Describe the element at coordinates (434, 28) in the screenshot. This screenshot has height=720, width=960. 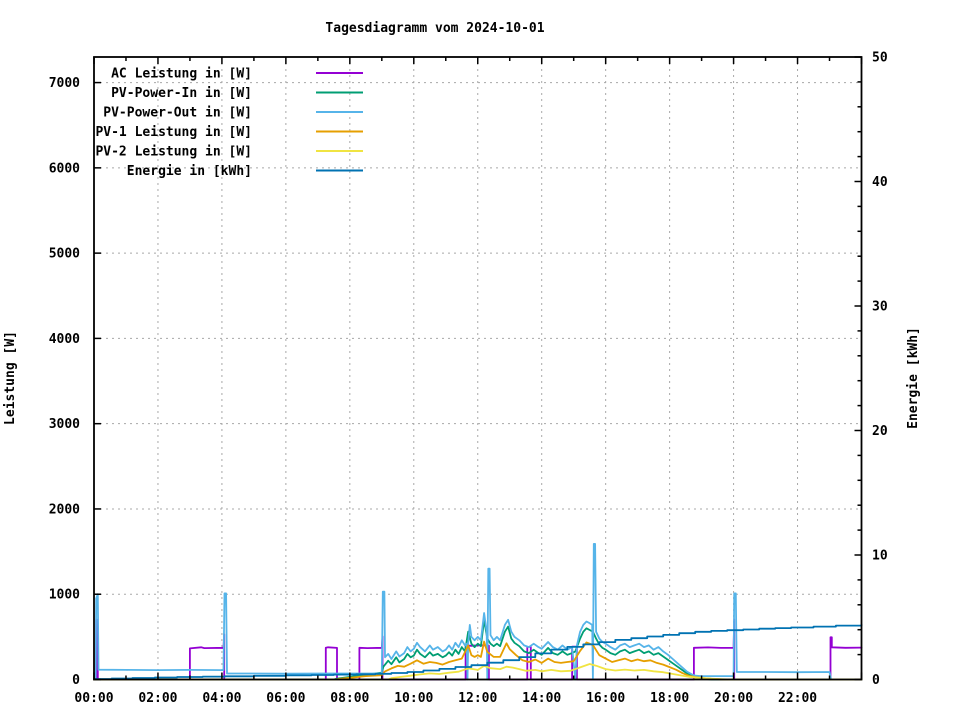
I see `chart-title: Tagesdiagramm vom 2024-10-01` at that location.